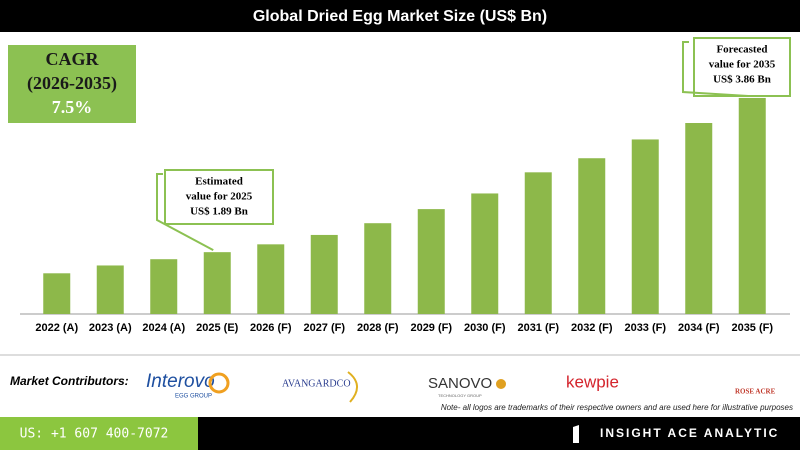 The height and width of the screenshot is (450, 800). What do you see at coordinates (741, 50) in the screenshot?
I see `callout-text: Forecasted` at bounding box center [741, 50].